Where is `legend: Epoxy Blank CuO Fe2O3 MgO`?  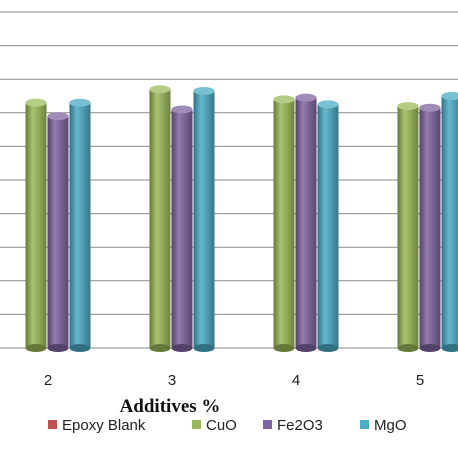
legend: Epoxy Blank CuO Fe2O3 MgO is located at coordinates (227, 425).